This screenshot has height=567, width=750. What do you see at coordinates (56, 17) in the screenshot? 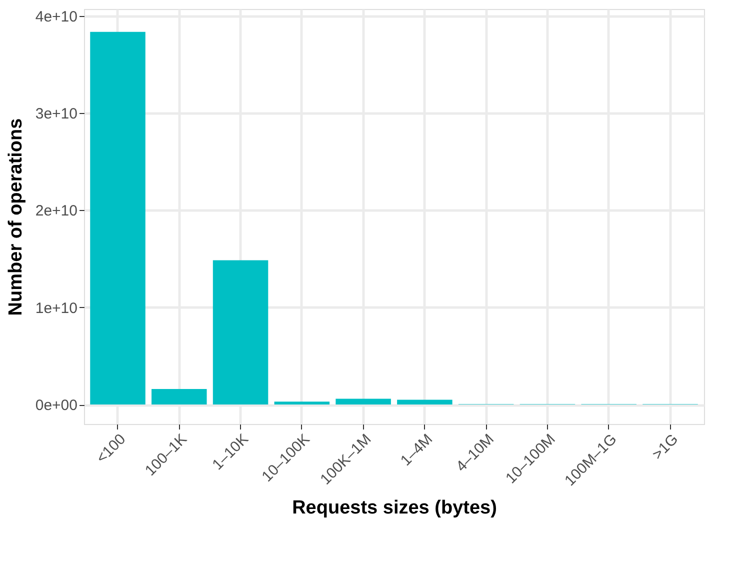
I see `y-tick-label: 4e+10` at bounding box center [56, 17].